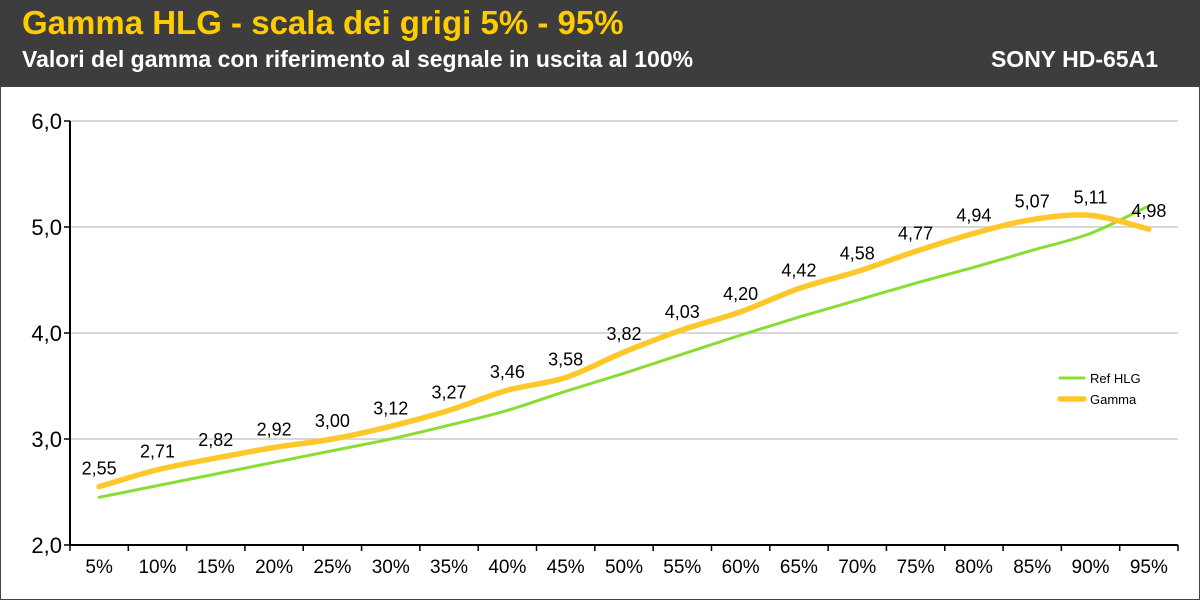  I want to click on data-label: 4,20, so click(740, 294).